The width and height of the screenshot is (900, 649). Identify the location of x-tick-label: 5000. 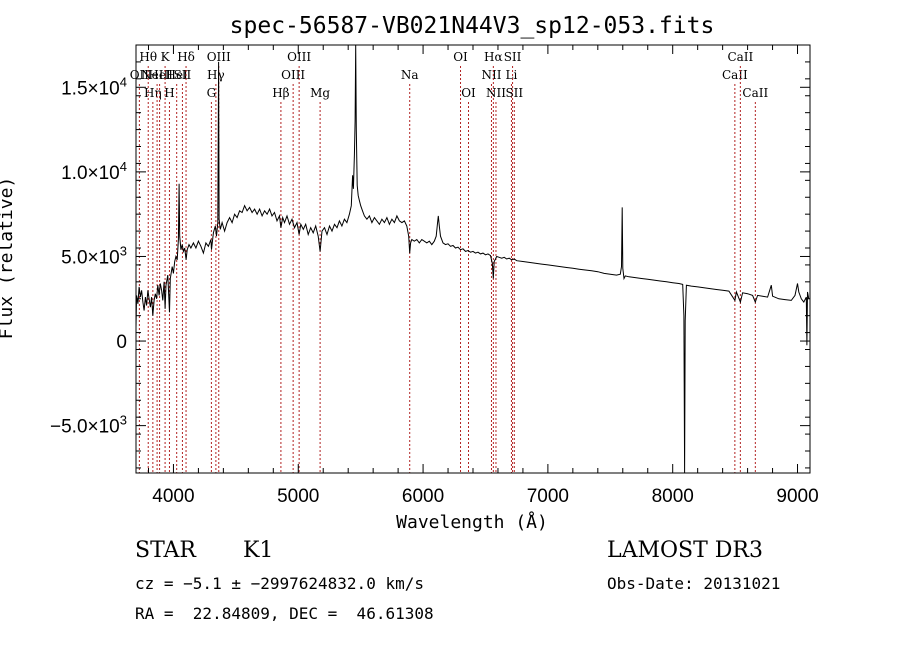
(298, 496).